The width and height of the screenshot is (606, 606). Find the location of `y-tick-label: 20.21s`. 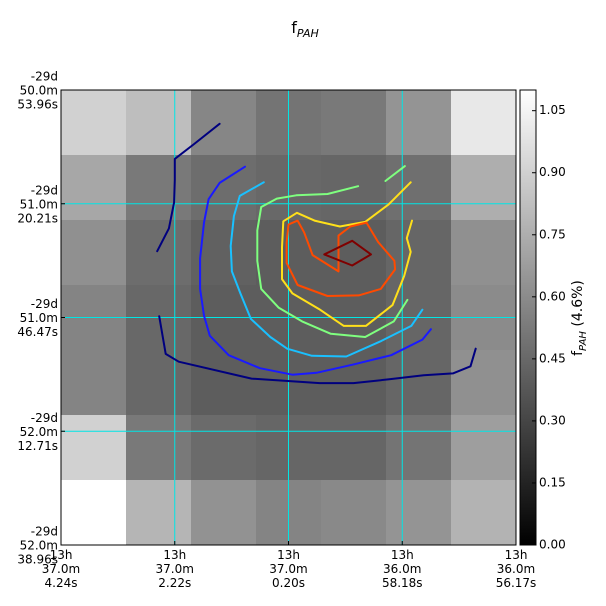

y-tick-label: 20.21s is located at coordinates (37, 218).